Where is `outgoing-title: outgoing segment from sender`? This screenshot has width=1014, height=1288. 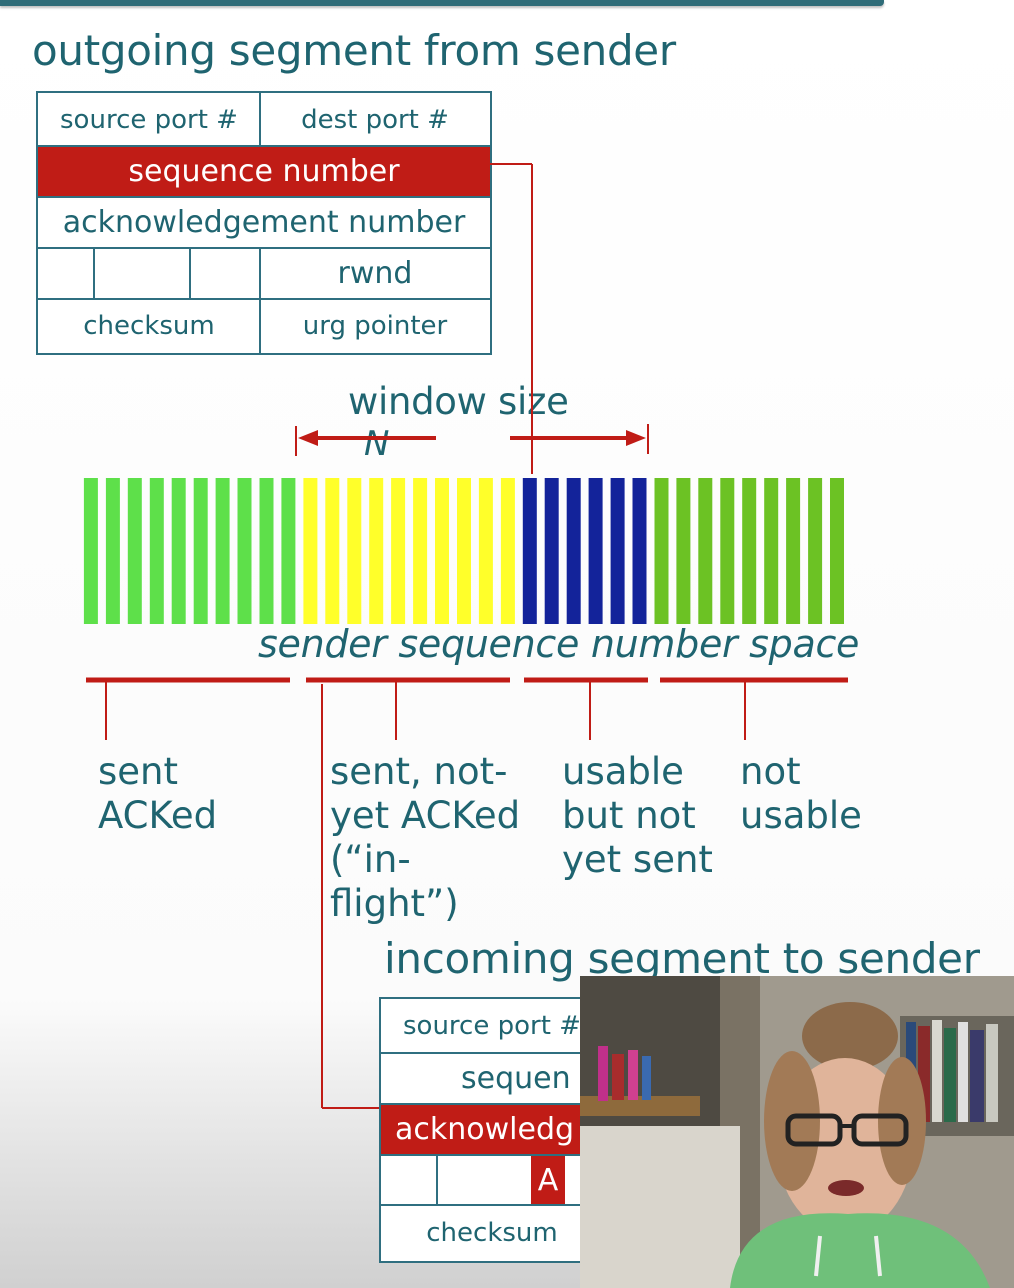
outgoing-title: outgoing segment from sender is located at coordinates (354, 50).